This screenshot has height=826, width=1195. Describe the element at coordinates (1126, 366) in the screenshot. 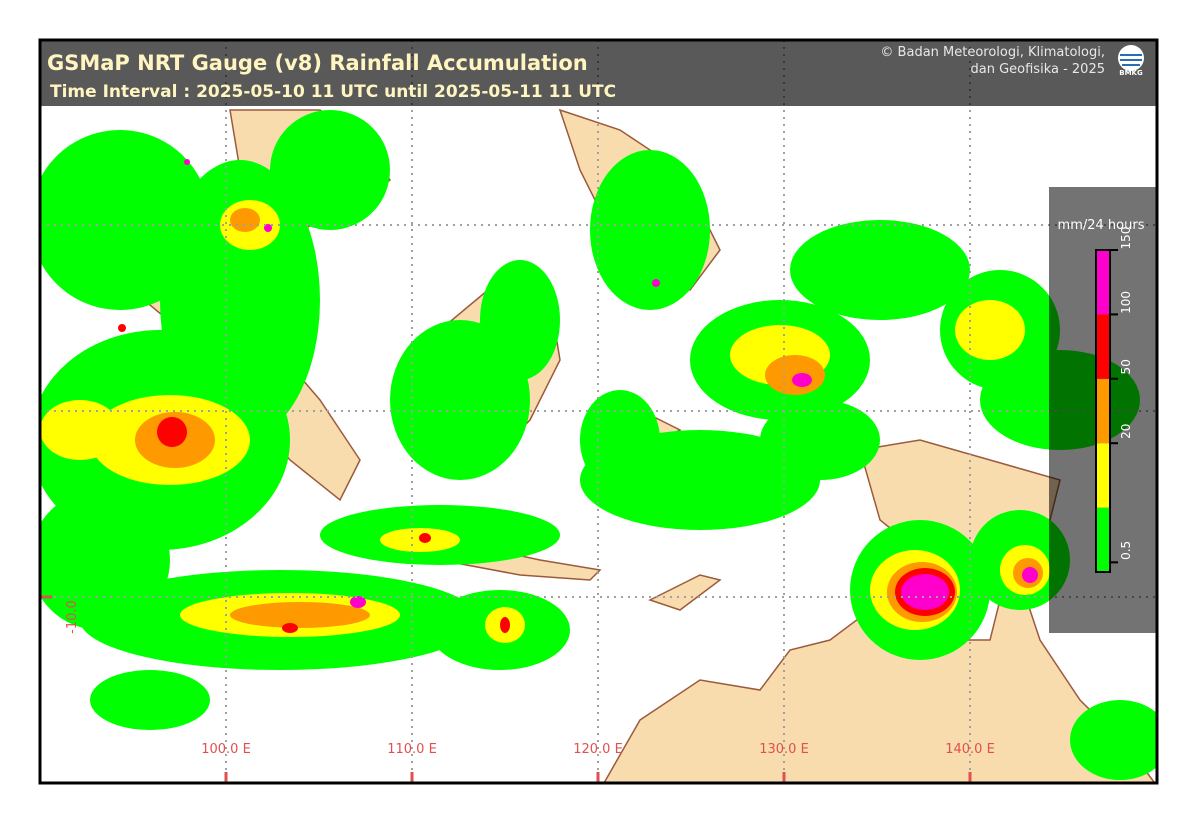

I see `colorbar-label: 50` at that location.